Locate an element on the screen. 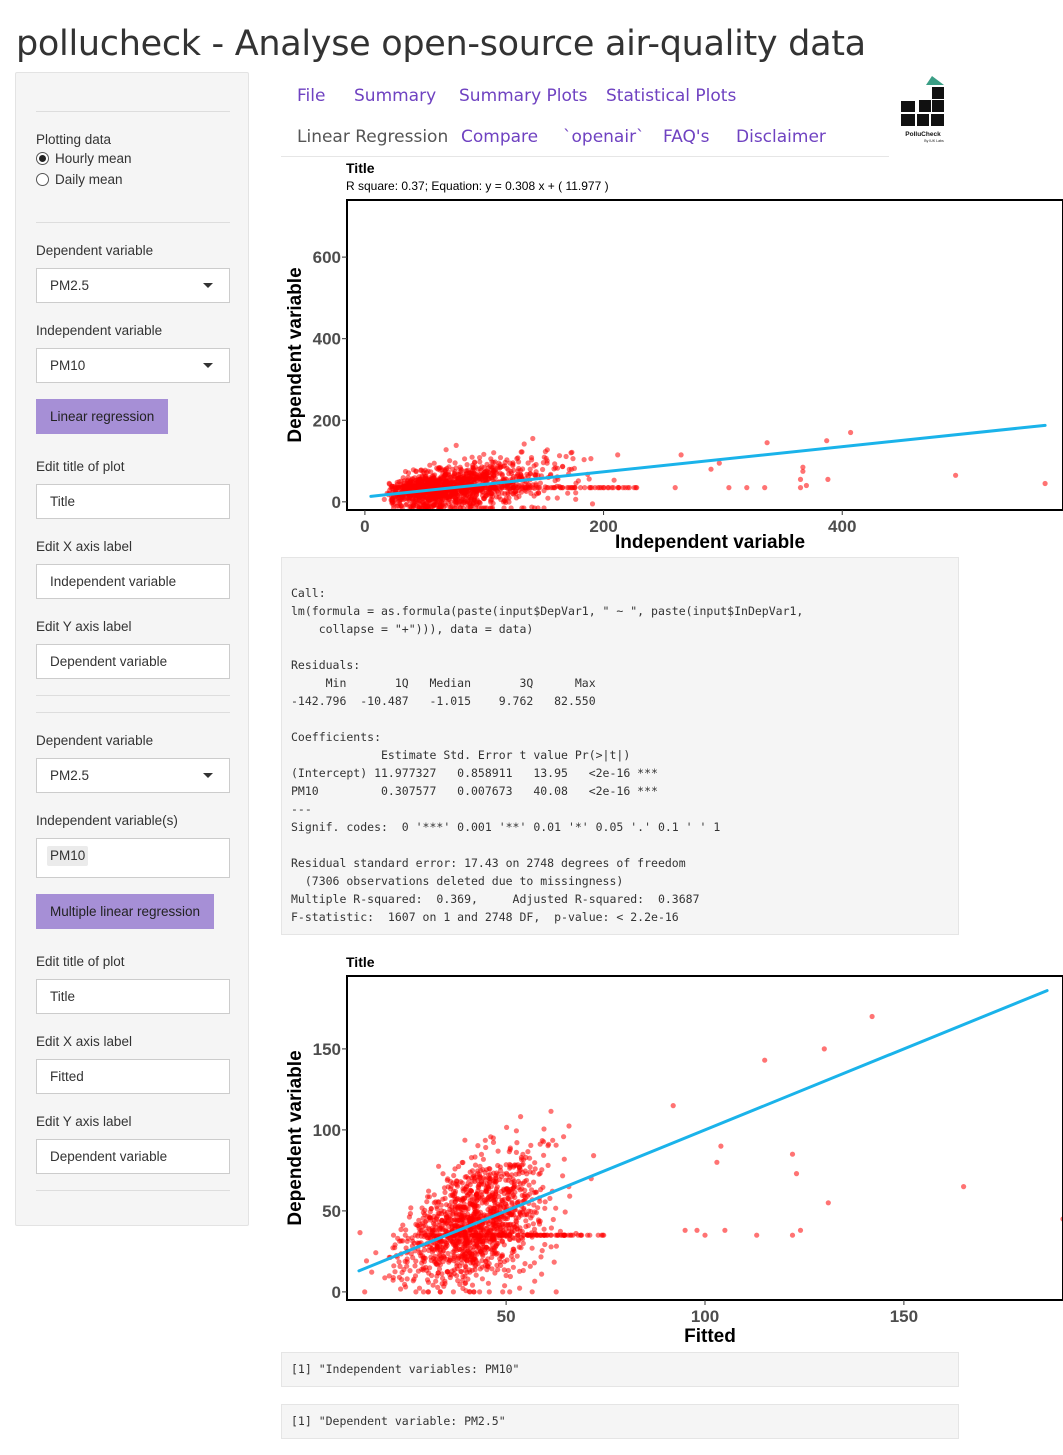 Image resolution: width=1063 pixels, height=1455 pixels. radio-hourly-mean: Hourly mean is located at coordinates (84, 158).